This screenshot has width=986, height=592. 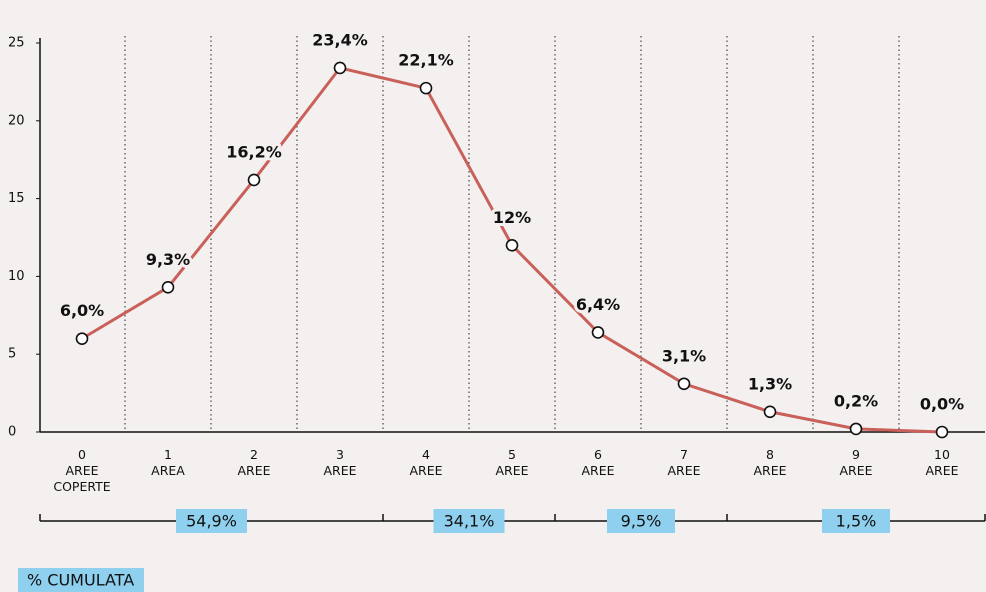 I want to click on value-label: 1,3%, so click(x=770, y=383).